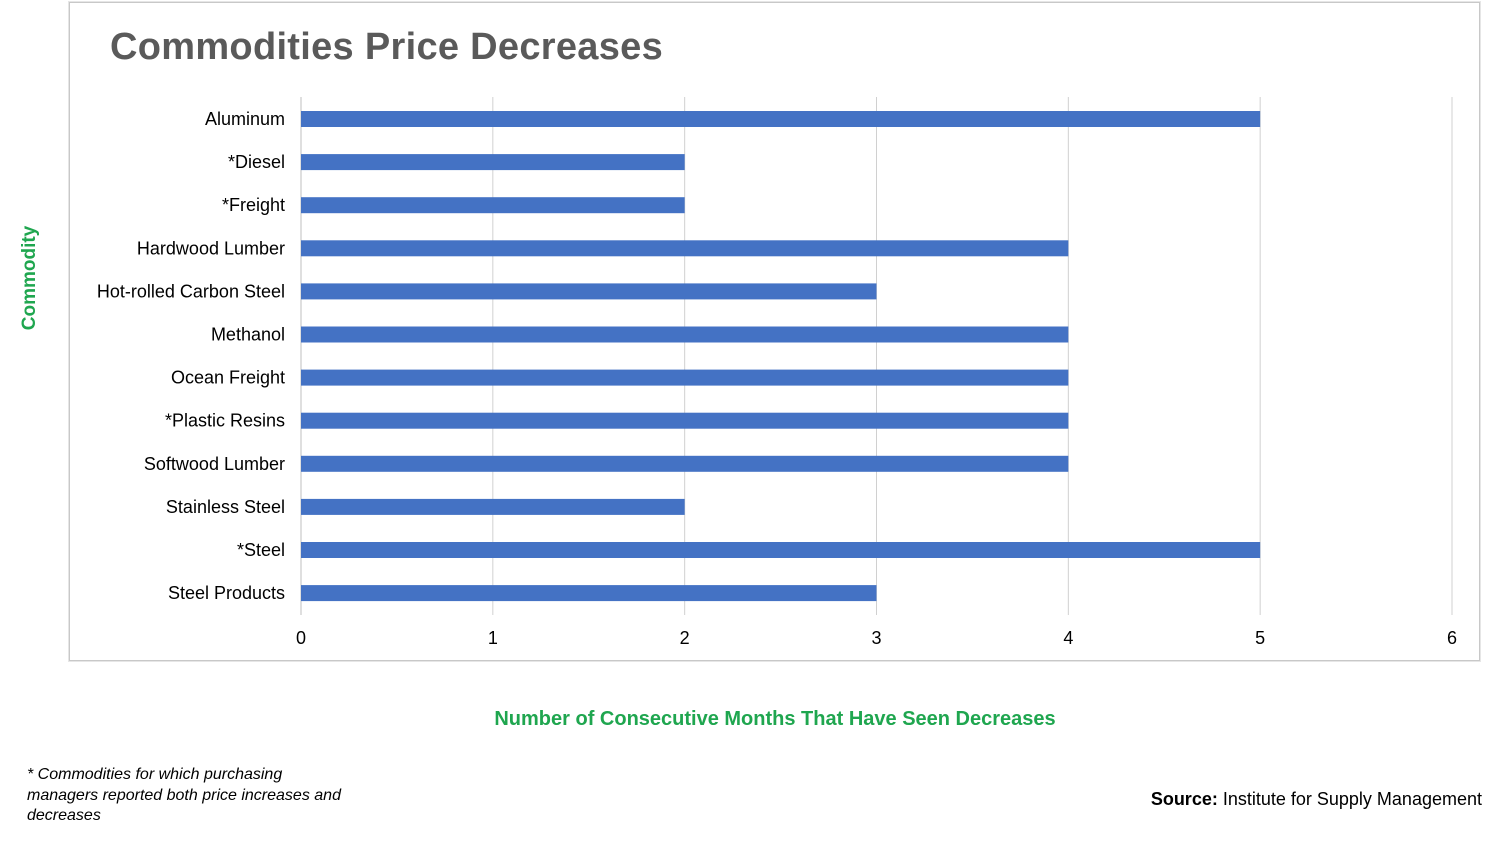  What do you see at coordinates (1068, 638) in the screenshot?
I see `x-tick-label: 4` at bounding box center [1068, 638].